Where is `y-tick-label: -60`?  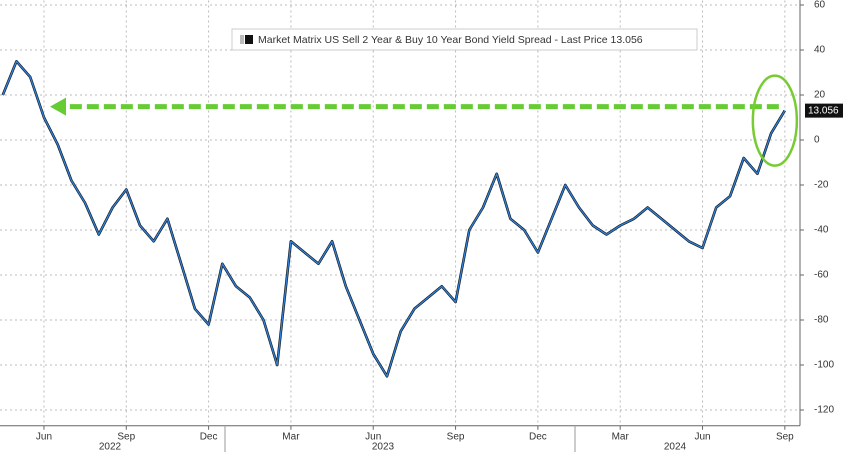
y-tick-label: -60 is located at coordinates (821, 275).